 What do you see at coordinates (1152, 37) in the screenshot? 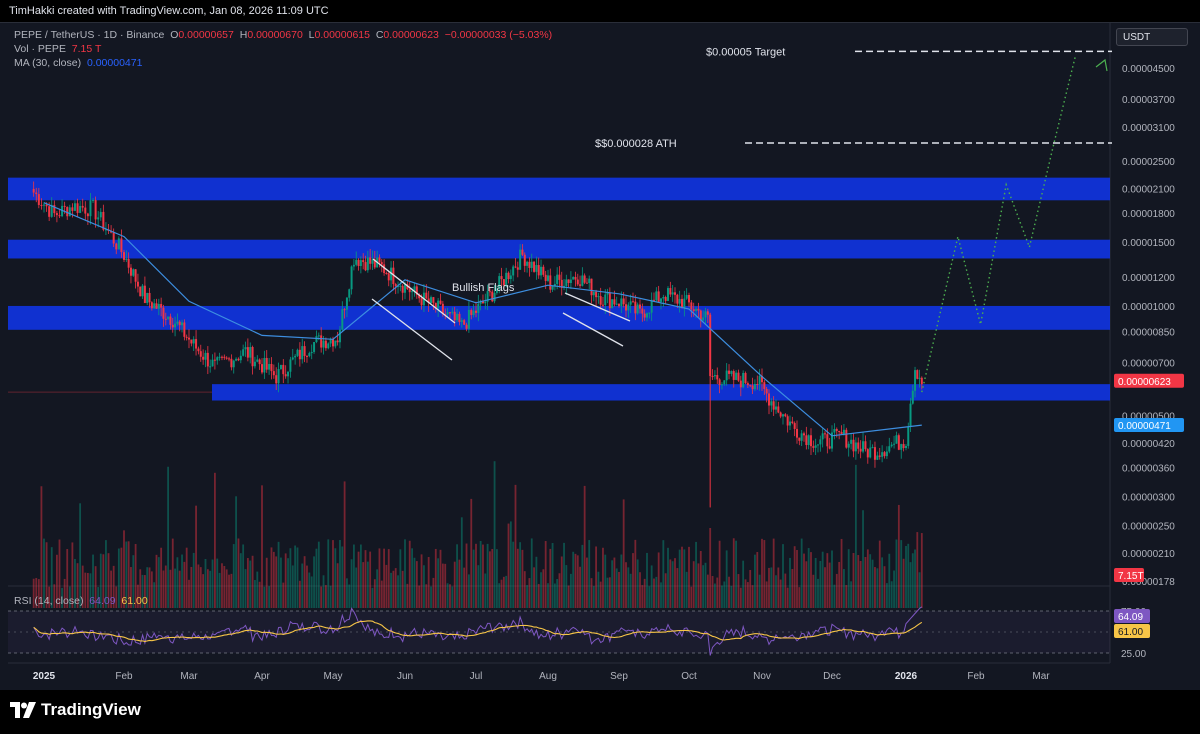
I see `currency-button: USDT` at bounding box center [1152, 37].